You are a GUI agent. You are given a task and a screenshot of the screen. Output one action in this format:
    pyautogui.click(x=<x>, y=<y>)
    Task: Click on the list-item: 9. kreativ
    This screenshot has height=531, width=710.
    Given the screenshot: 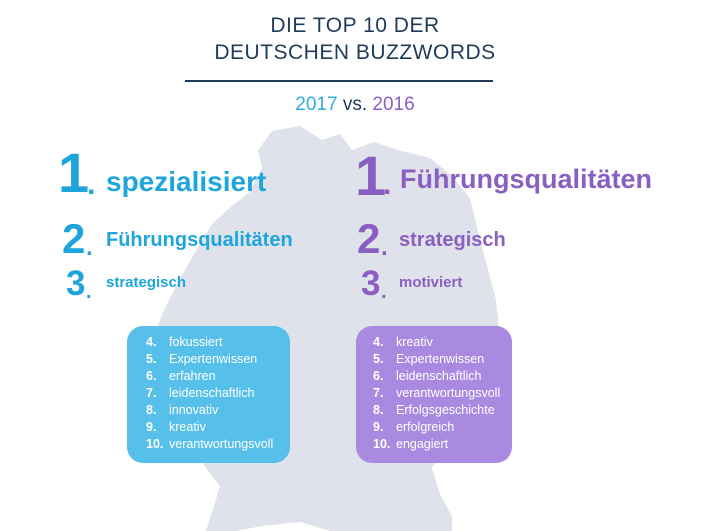 What is the action you would take?
    pyautogui.click(x=208, y=427)
    